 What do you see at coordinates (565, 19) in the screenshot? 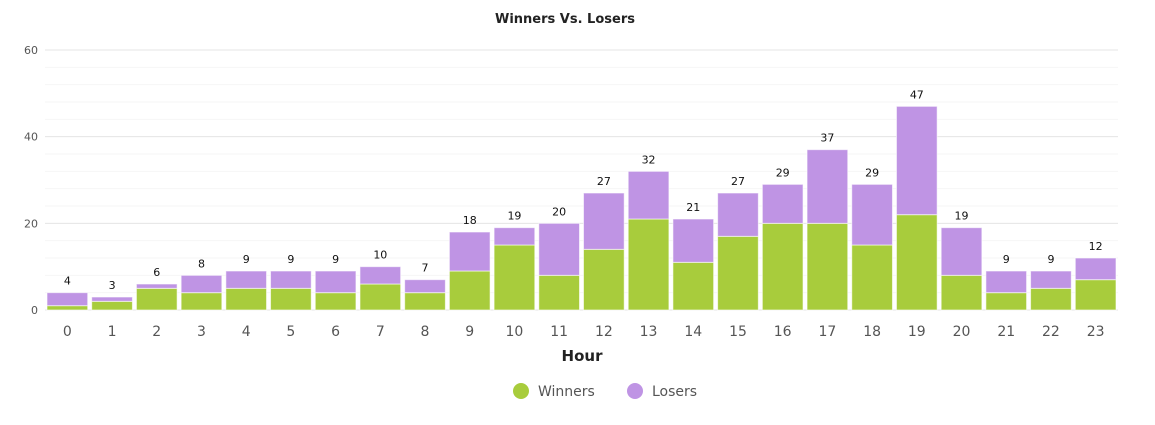
I see `chart-title: Winners Vs. Losers` at bounding box center [565, 19].